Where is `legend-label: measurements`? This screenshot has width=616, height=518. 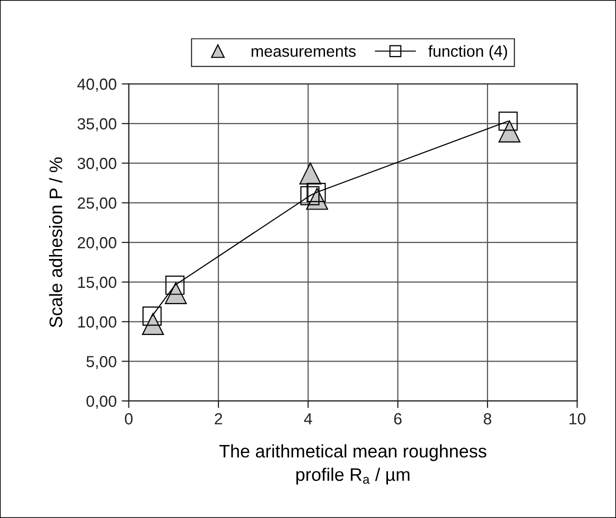 legend-label: measurements is located at coordinates (304, 51).